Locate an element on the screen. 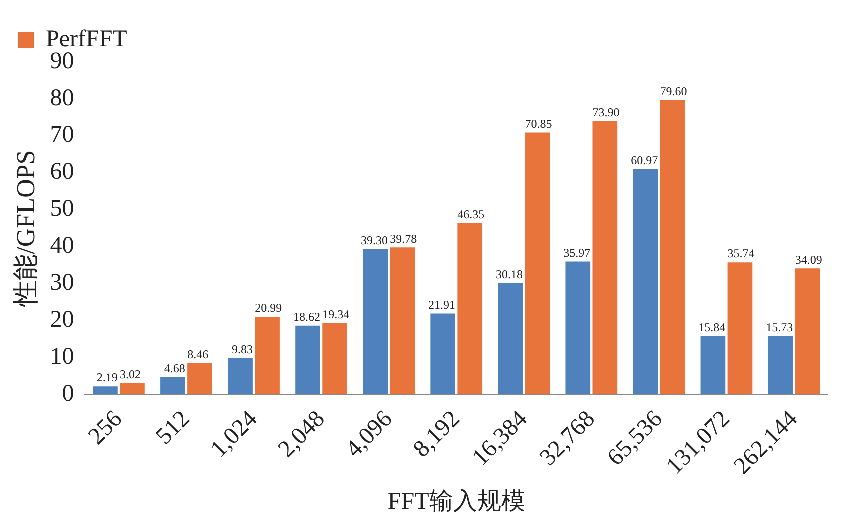 Image resolution: width=846 pixels, height=529 pixels. data-label: 35.74 is located at coordinates (741, 253).